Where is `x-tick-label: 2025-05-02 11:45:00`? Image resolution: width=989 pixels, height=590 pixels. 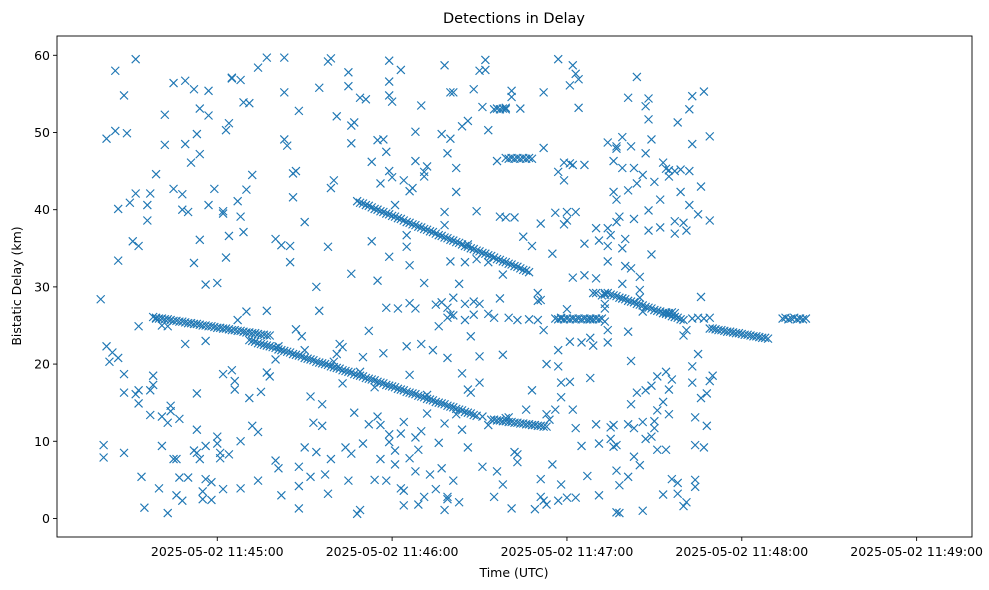 x-tick-label: 2025-05-02 11:45:00 is located at coordinates (217, 551).